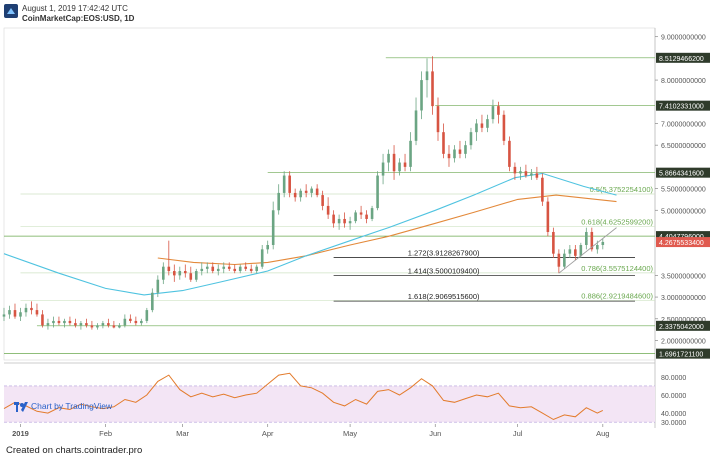 This screenshot has height=459, width=710. I want to click on chart-symbol: CoinMarketCap:EOS:USD, 1D, so click(78, 18).